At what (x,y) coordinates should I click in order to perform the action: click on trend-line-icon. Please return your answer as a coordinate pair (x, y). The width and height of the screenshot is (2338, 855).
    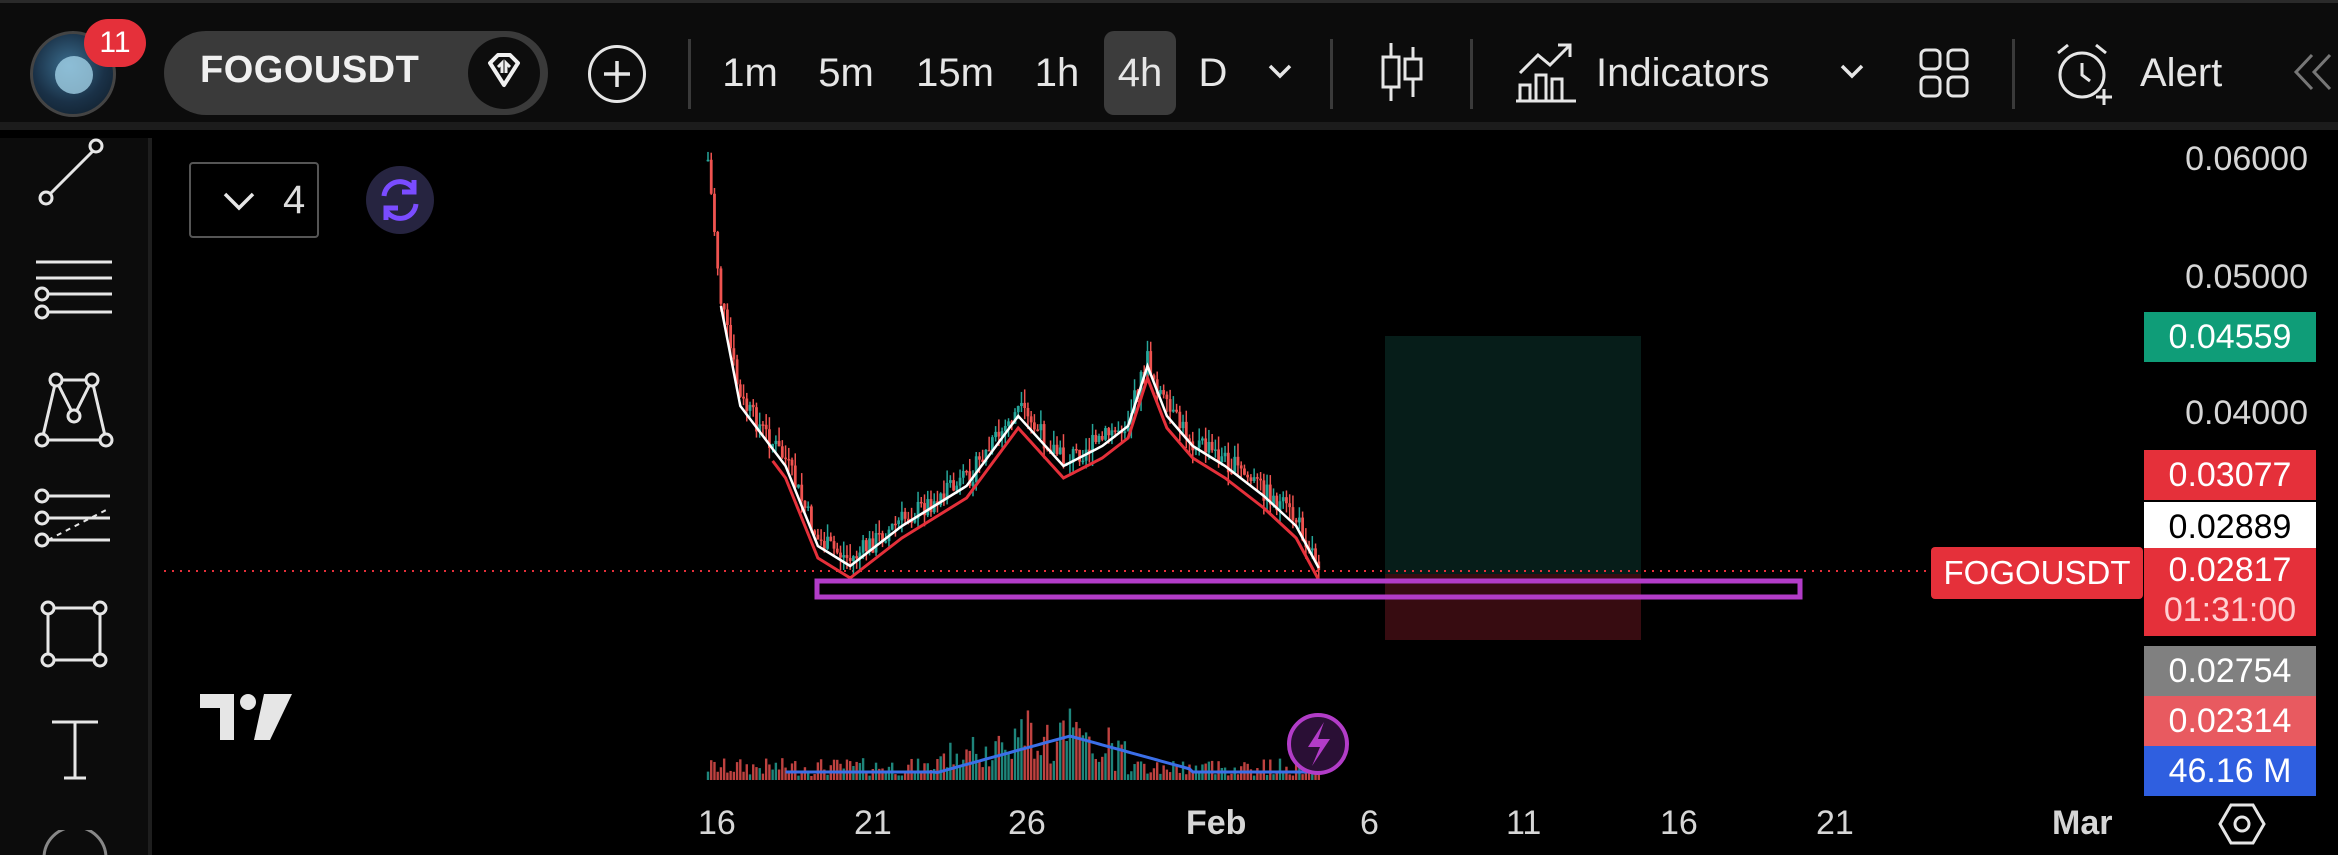
    Looking at the image, I should click on (71, 175).